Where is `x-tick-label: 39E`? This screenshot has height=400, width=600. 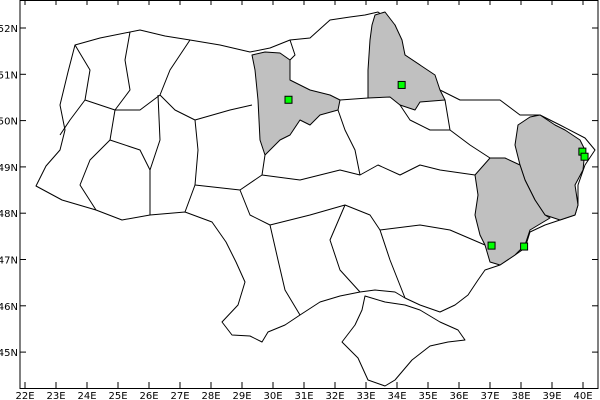
x-tick-label: 39E is located at coordinates (551, 395).